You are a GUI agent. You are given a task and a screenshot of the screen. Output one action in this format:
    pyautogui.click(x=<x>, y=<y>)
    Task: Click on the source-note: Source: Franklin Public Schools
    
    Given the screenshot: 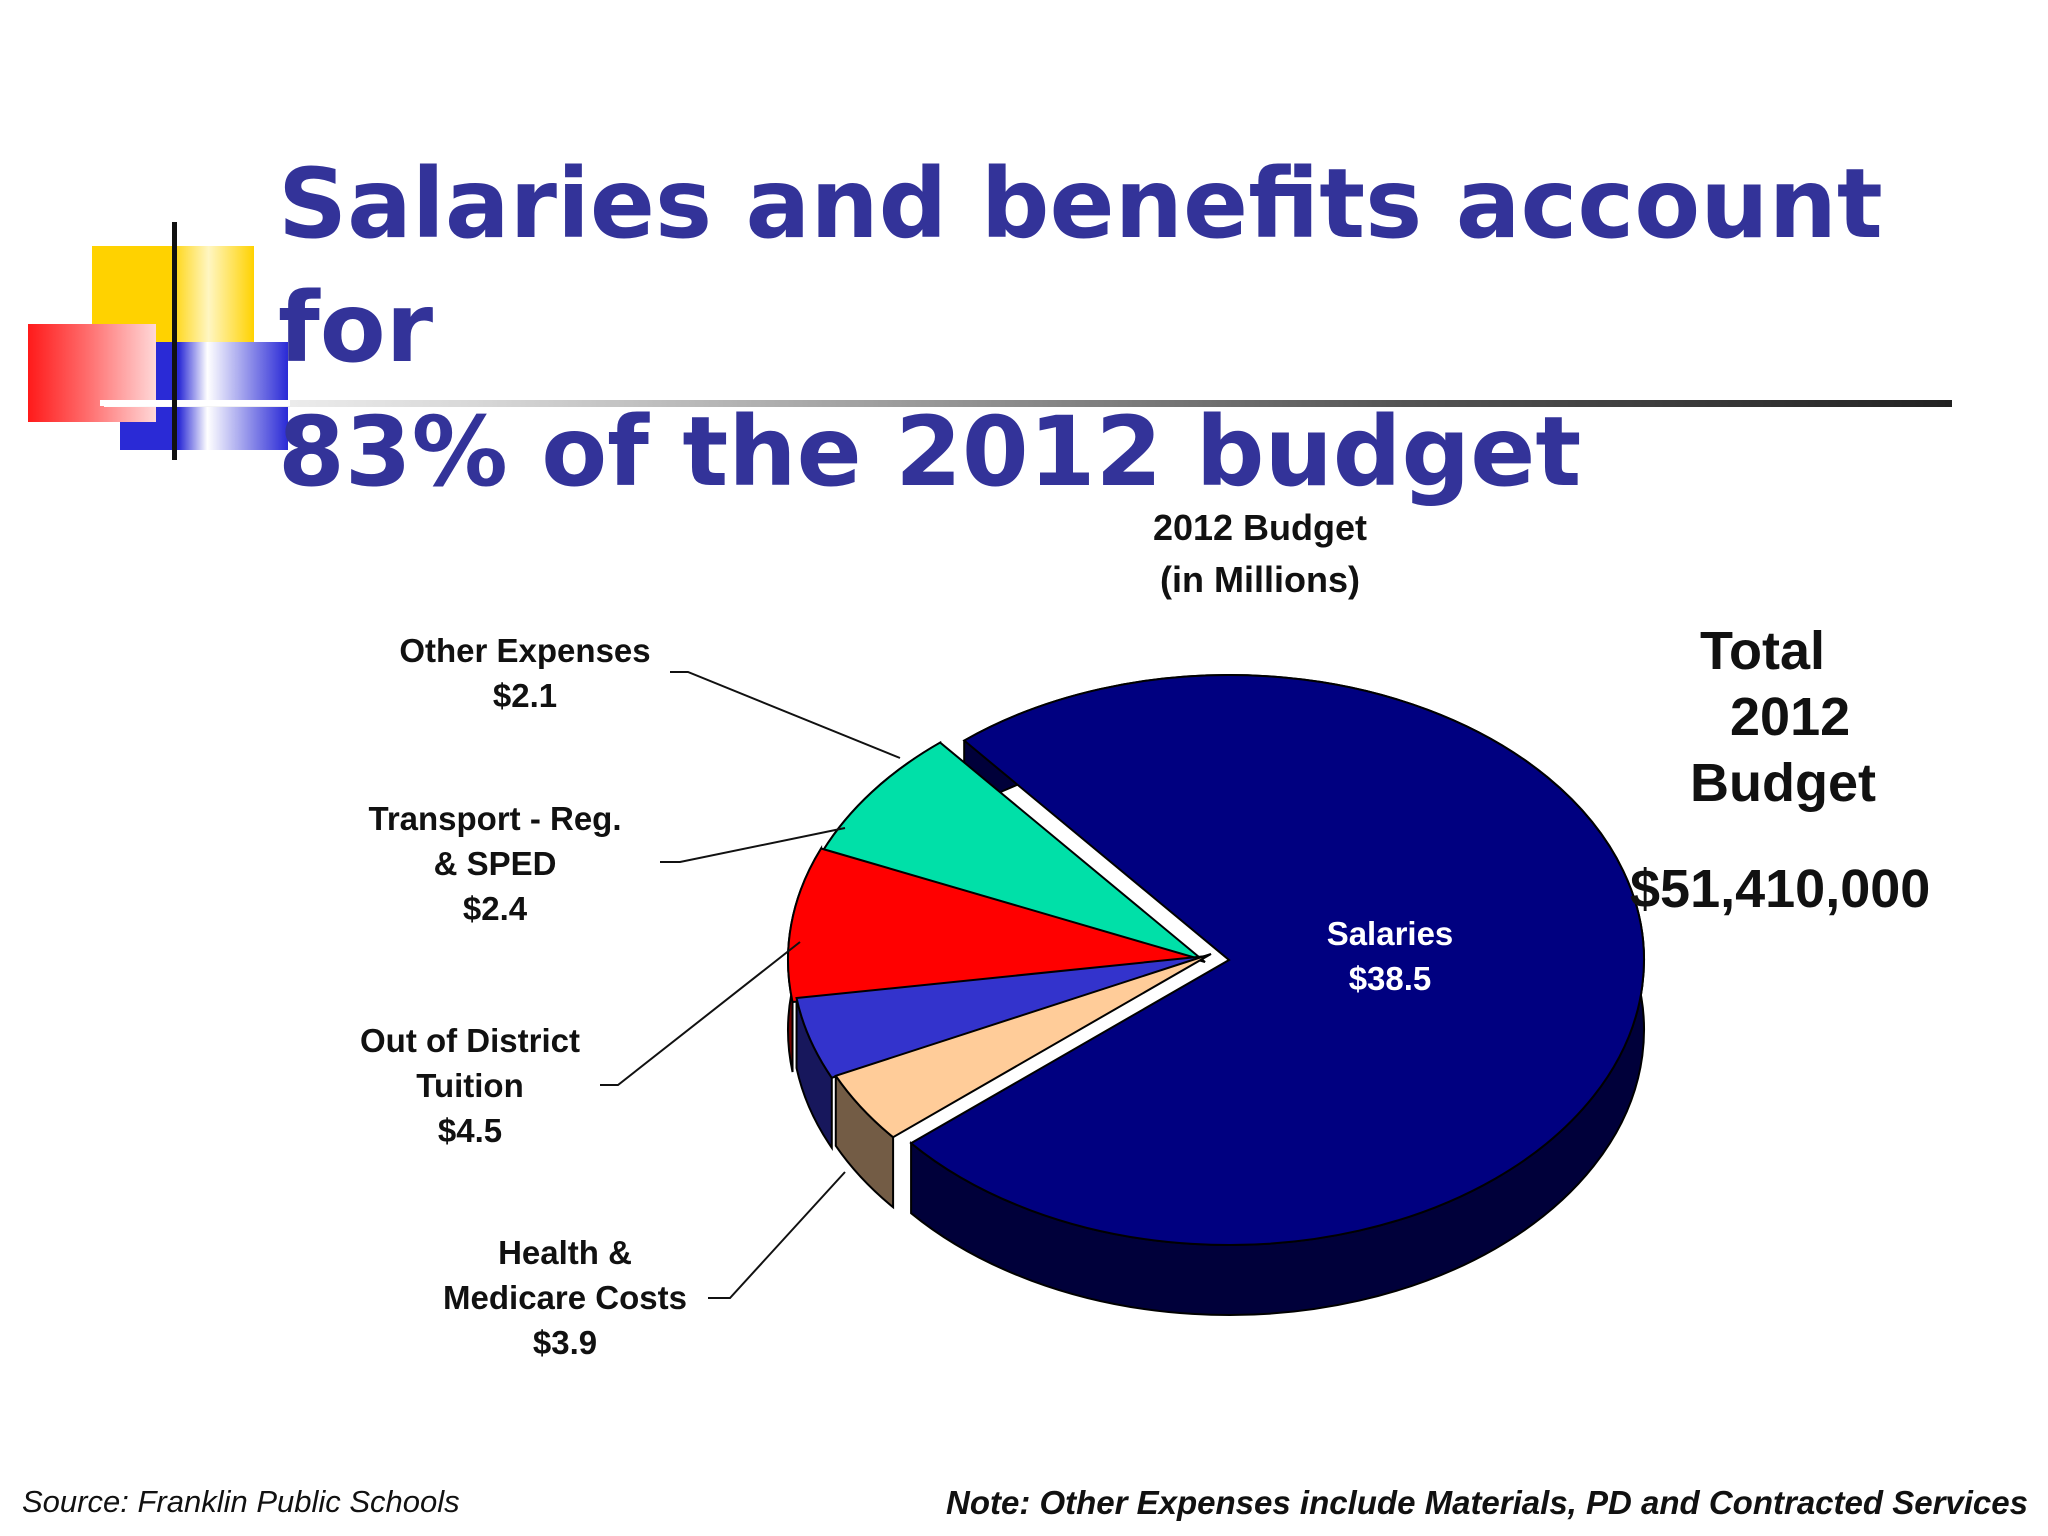 What is the action you would take?
    pyautogui.click(x=241, y=1501)
    